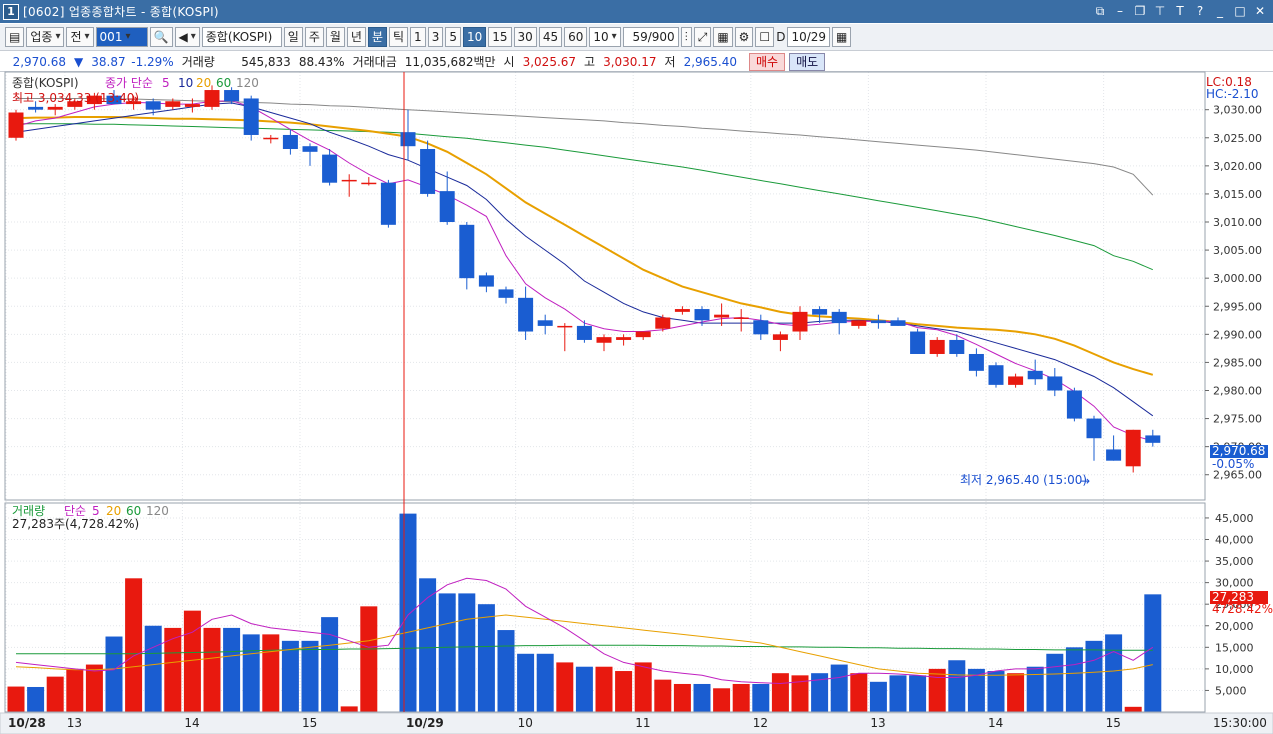 The height and width of the screenshot is (734, 1273). I want to click on sell-button: 매도, so click(807, 61).